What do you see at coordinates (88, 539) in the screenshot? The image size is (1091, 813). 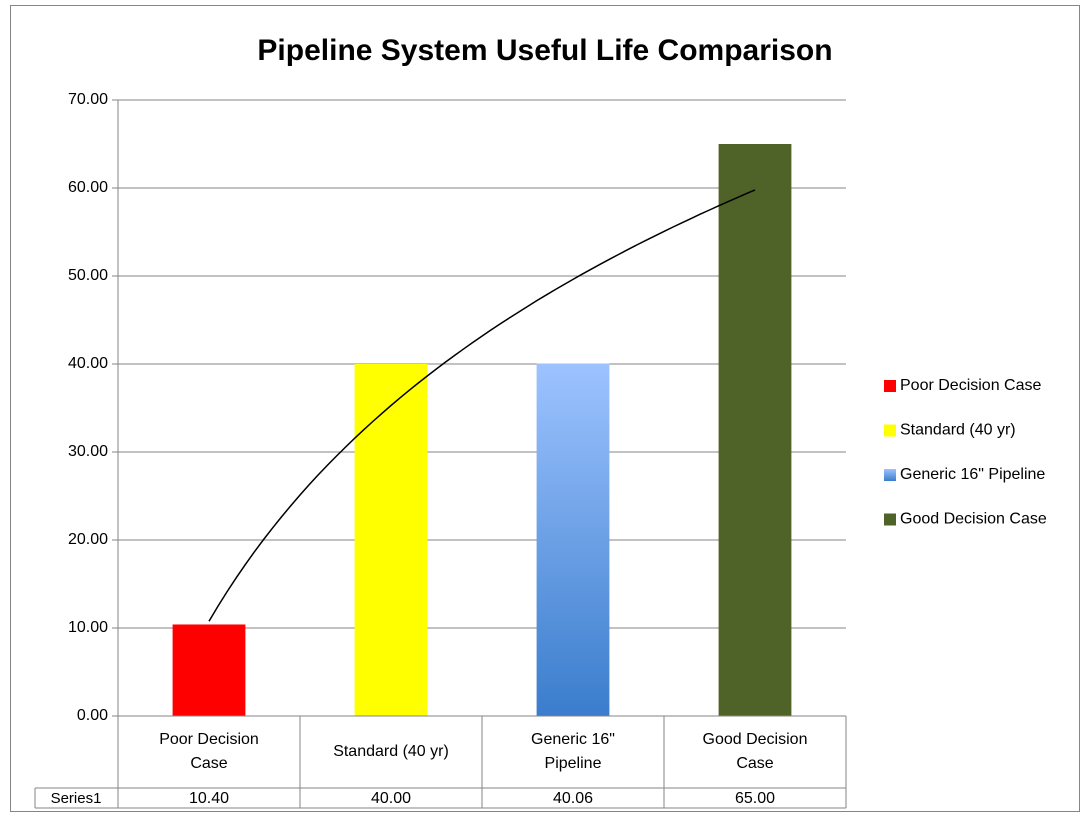 I see `y-tick-label: 20.00` at bounding box center [88, 539].